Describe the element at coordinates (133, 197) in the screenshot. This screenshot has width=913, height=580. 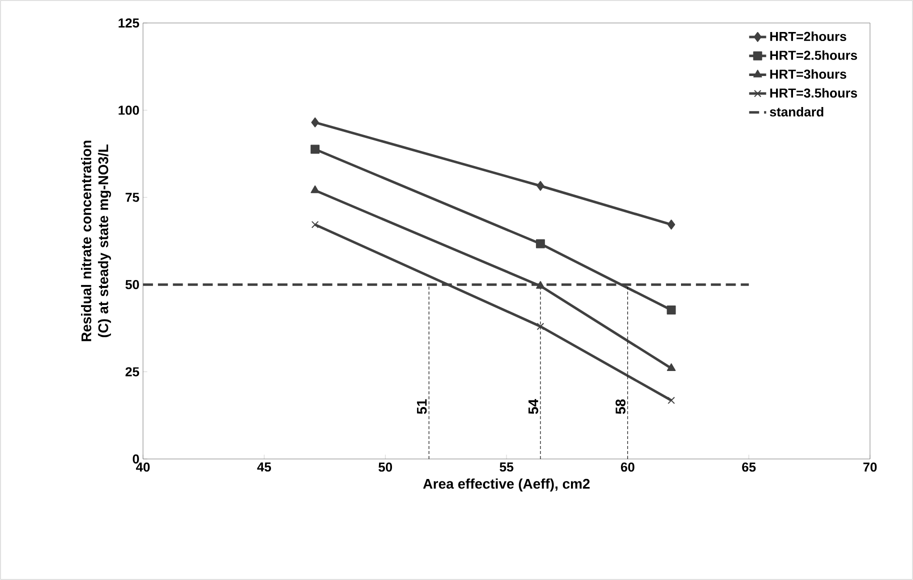
I see `y-tick-label: 75` at that location.